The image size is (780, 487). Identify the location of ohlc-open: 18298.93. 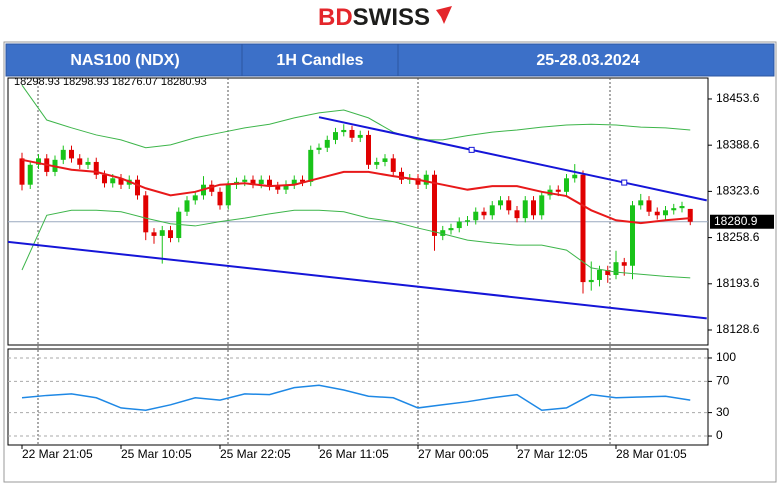
(37, 82).